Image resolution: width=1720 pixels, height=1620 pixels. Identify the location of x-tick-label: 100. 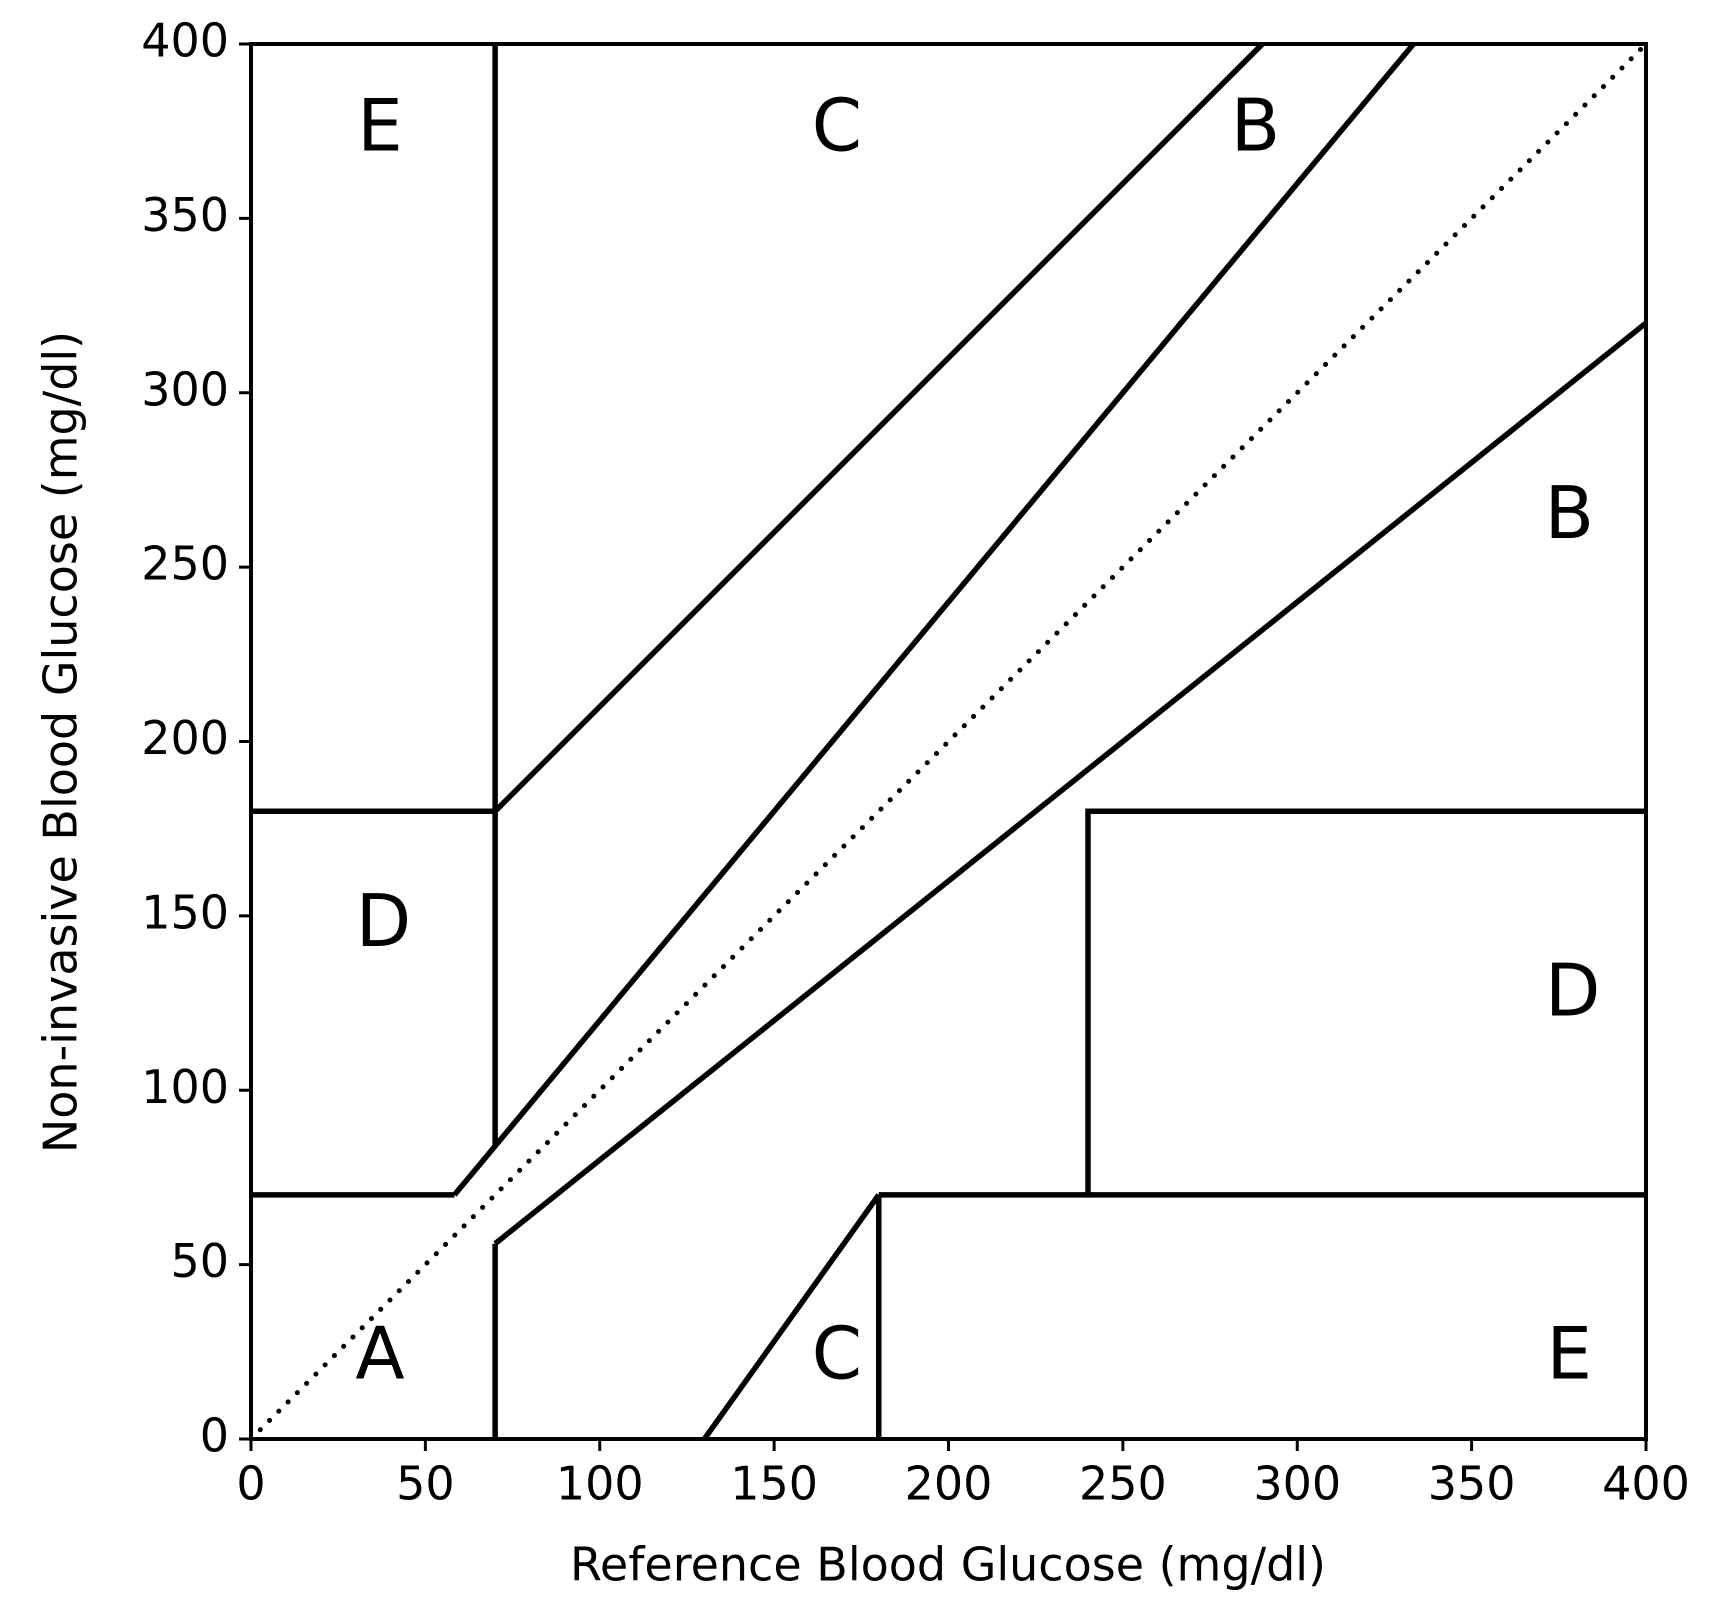
(600, 1484).